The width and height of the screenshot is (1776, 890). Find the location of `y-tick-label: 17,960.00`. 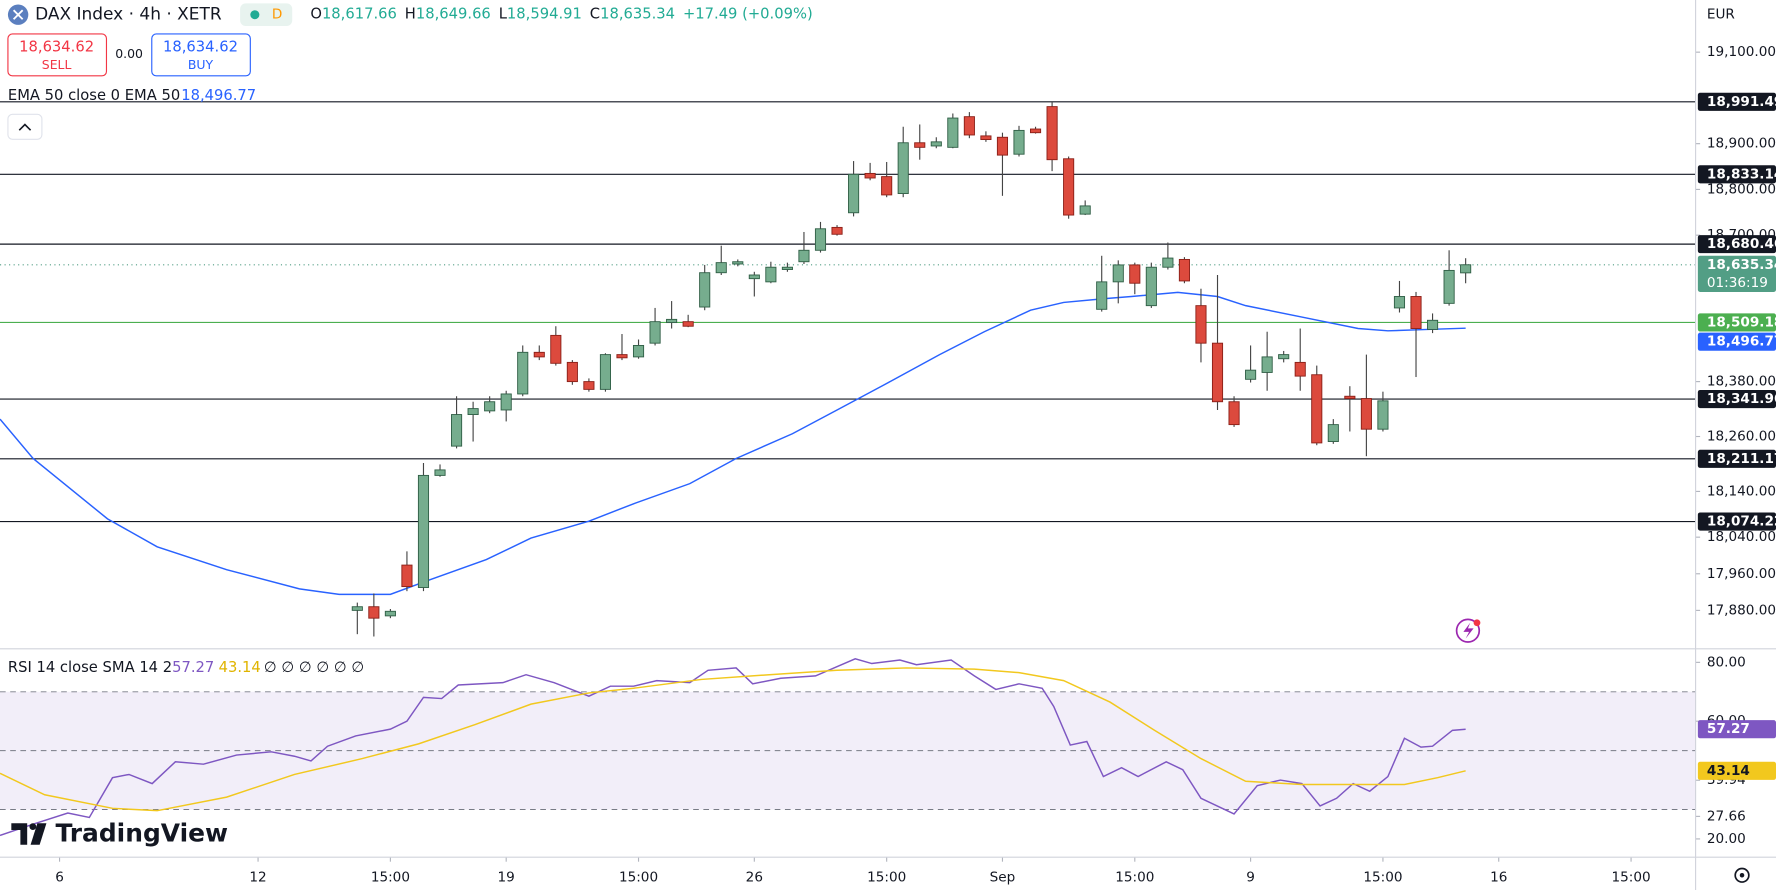

y-tick-label: 17,960.00 is located at coordinates (1741, 574).